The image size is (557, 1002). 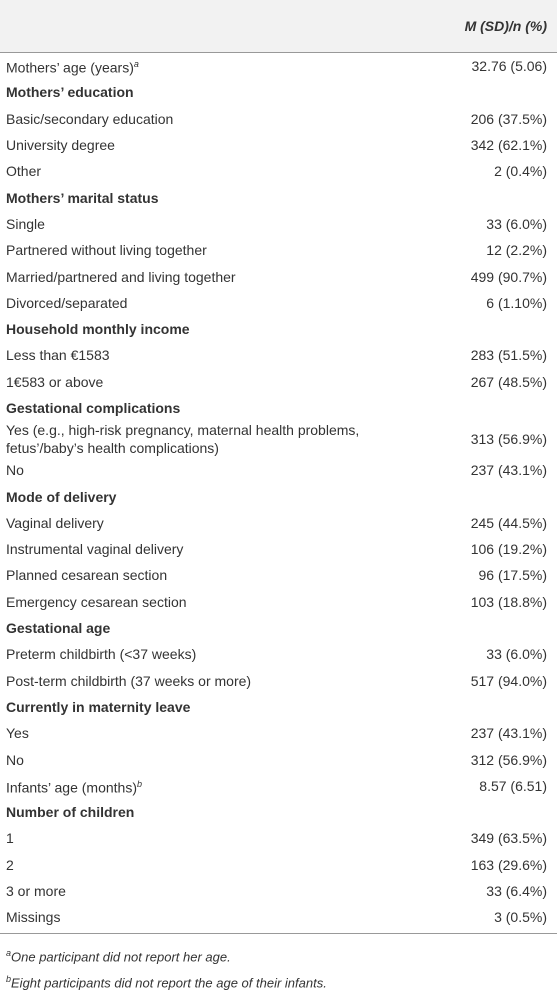 I want to click on label-text: Instrumental vaginal delivery, so click(x=95, y=549).